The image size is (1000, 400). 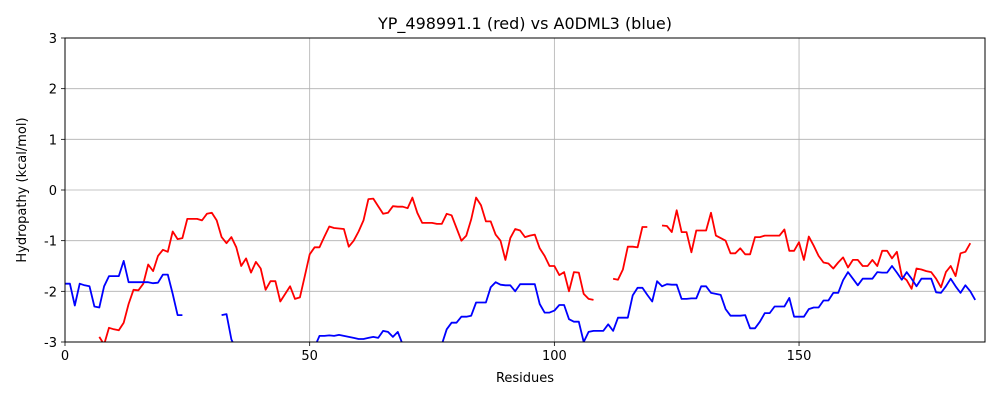 What do you see at coordinates (524, 24) in the screenshot?
I see `chart-title: YP_498991.1 (red) vs A0DML3 (blue)` at bounding box center [524, 24].